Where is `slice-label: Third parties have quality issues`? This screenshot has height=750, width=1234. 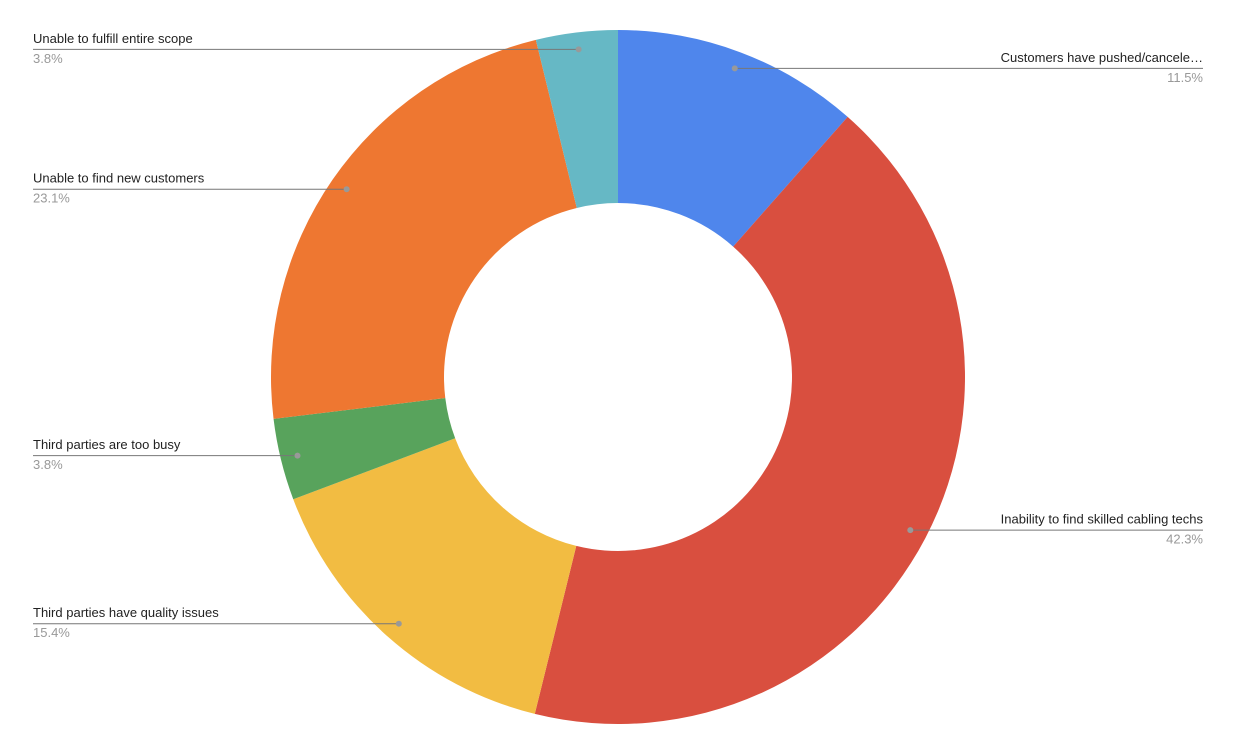 slice-label: Third parties have quality issues is located at coordinates (126, 612).